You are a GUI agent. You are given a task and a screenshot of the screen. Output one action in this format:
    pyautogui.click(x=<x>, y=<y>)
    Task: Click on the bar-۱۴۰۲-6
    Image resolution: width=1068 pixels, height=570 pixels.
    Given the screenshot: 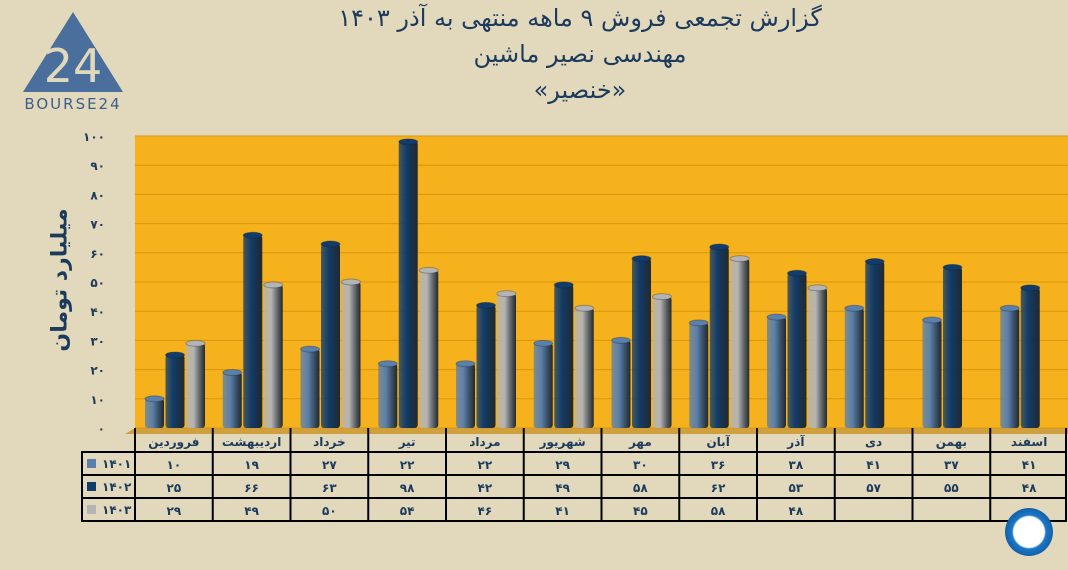 What is the action you would take?
    pyautogui.click(x=641, y=343)
    